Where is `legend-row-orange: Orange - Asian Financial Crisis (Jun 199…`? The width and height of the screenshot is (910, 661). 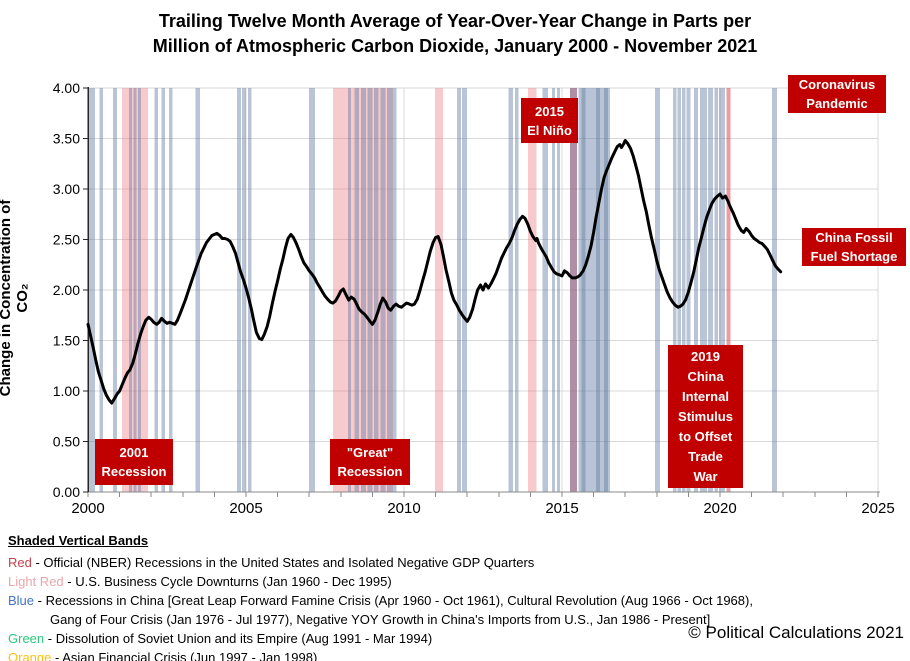 legend-row-orange: Orange - Asian Financial Crisis (Jun 199… is located at coordinates (380, 654).